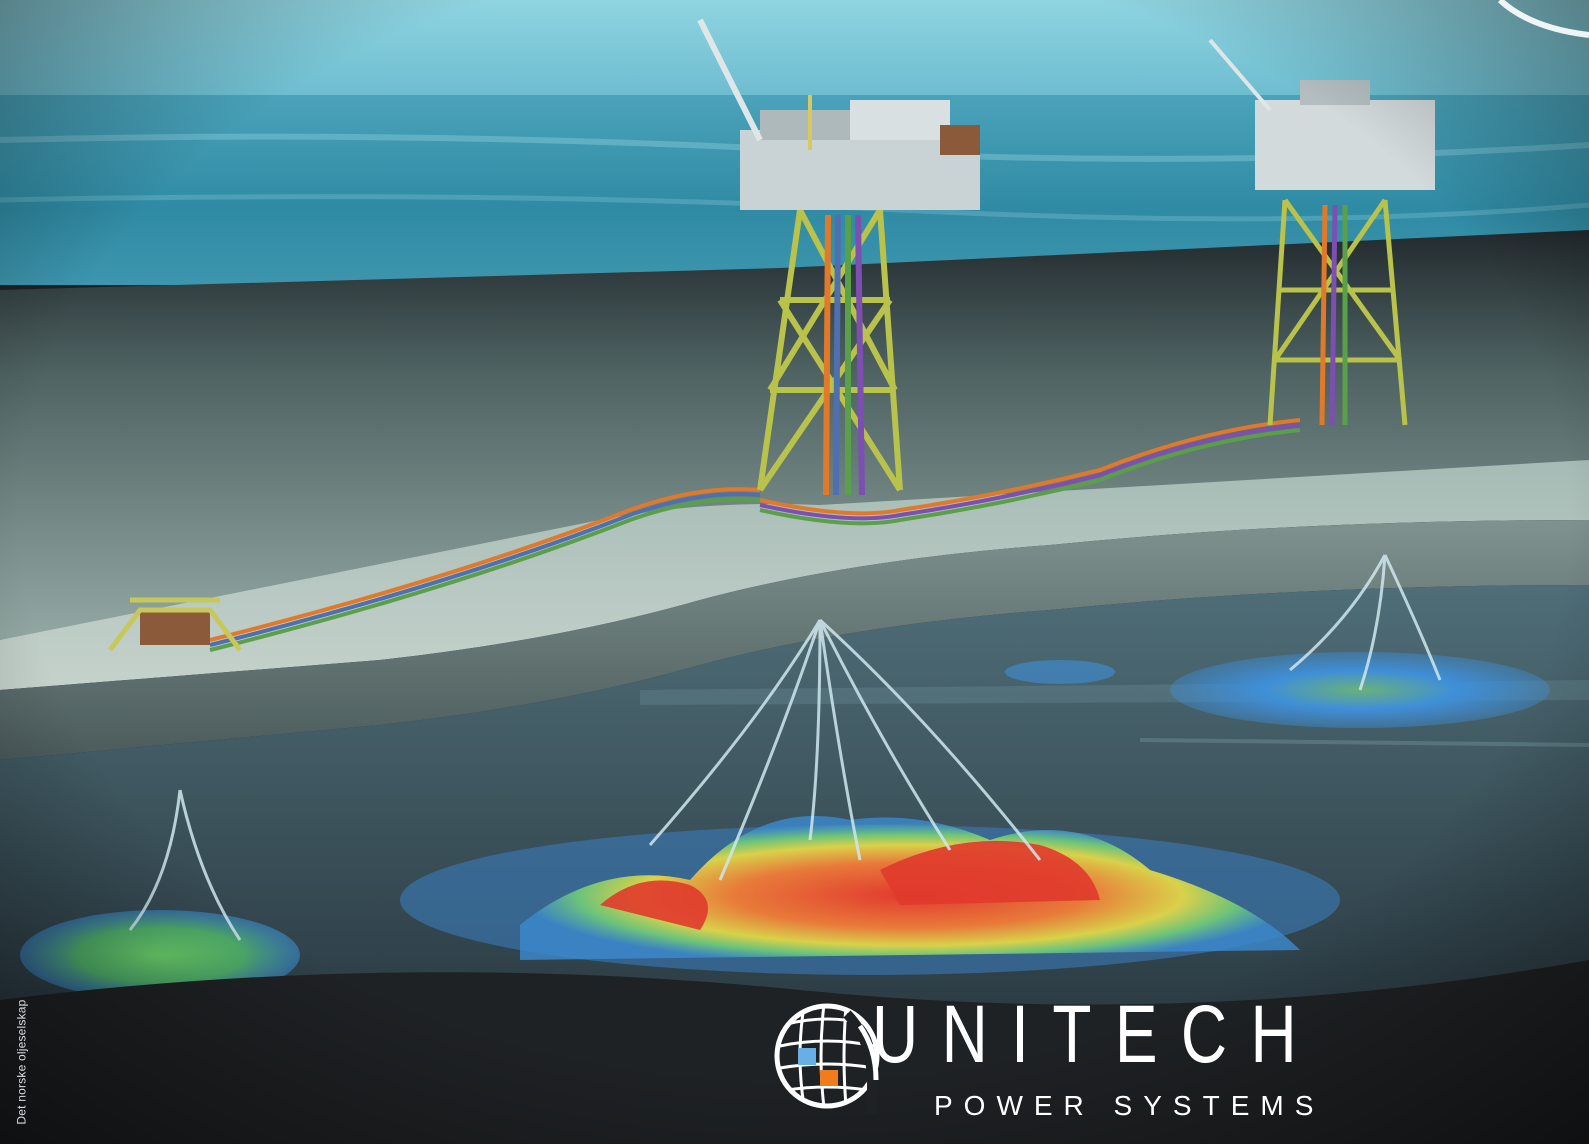  I want to click on unitech-logo: UNITECH POWER SYSTEMS, so click(1072, 1059).